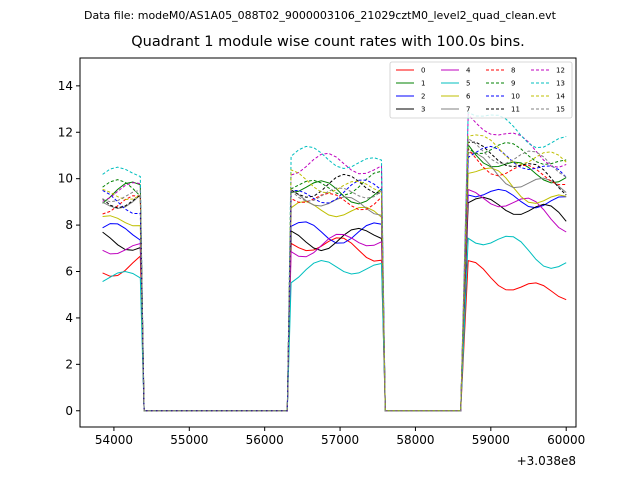  Describe the element at coordinates (423, 71) in the screenshot. I see `legend-label-0: 0` at that location.